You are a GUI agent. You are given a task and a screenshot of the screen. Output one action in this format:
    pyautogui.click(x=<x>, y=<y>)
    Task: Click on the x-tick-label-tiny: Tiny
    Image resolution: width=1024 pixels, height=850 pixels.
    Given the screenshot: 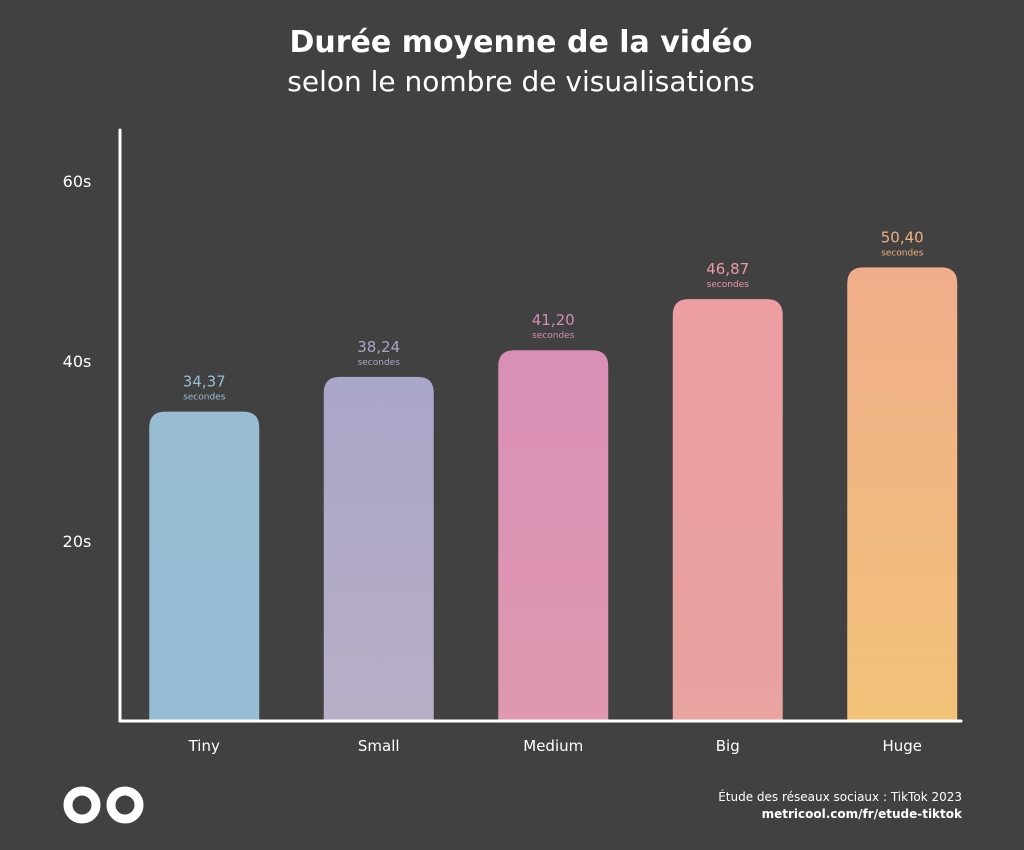 What is the action you would take?
    pyautogui.click(x=204, y=746)
    